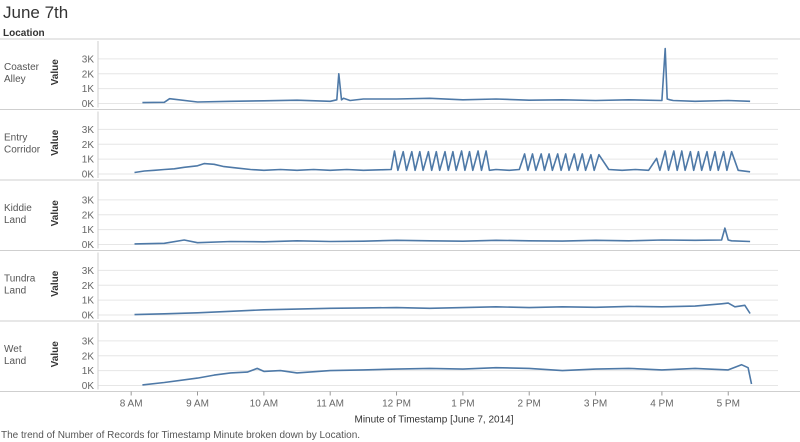 This screenshot has width=800, height=442. I want to click on x-tick-label: 1 PM, so click(462, 404).